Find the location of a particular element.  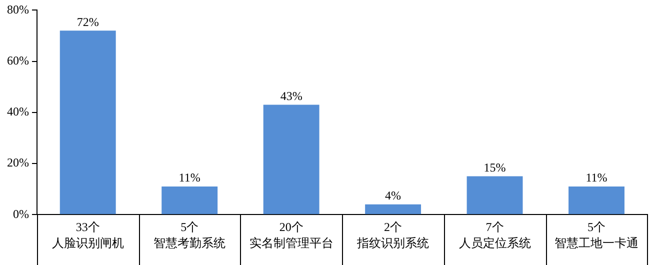

text: 7个 is located at coordinates (495, 227).